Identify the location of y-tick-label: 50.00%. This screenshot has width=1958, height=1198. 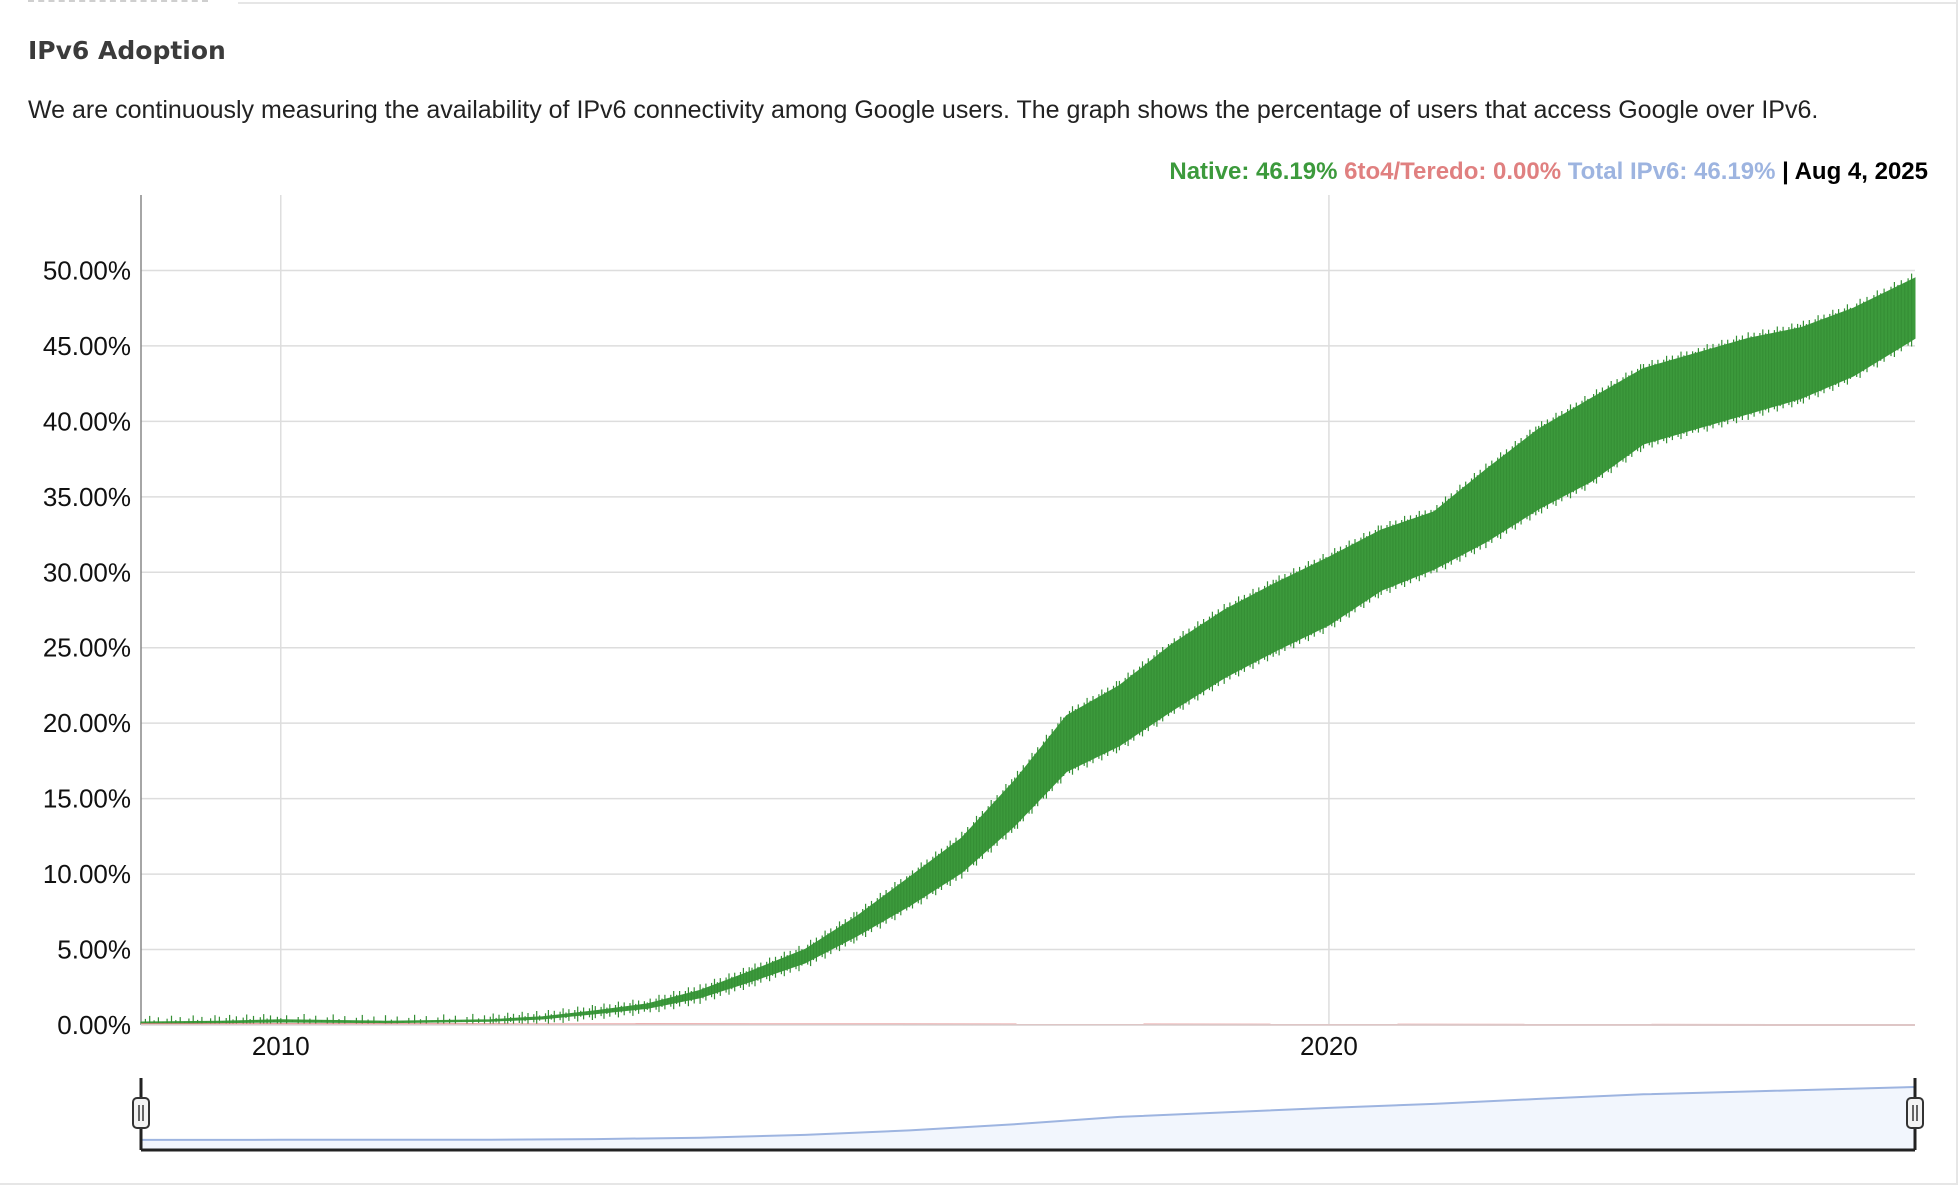
(87, 270).